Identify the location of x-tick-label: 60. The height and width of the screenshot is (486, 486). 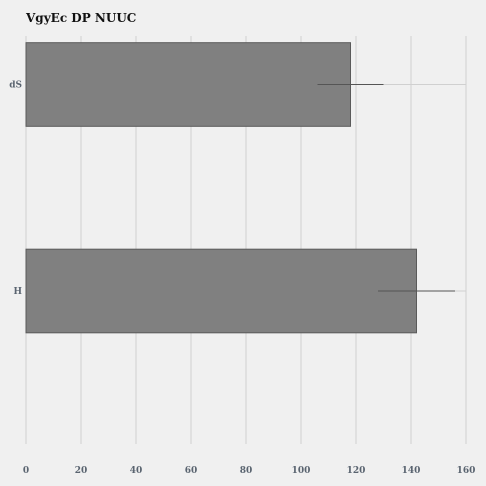
(191, 471).